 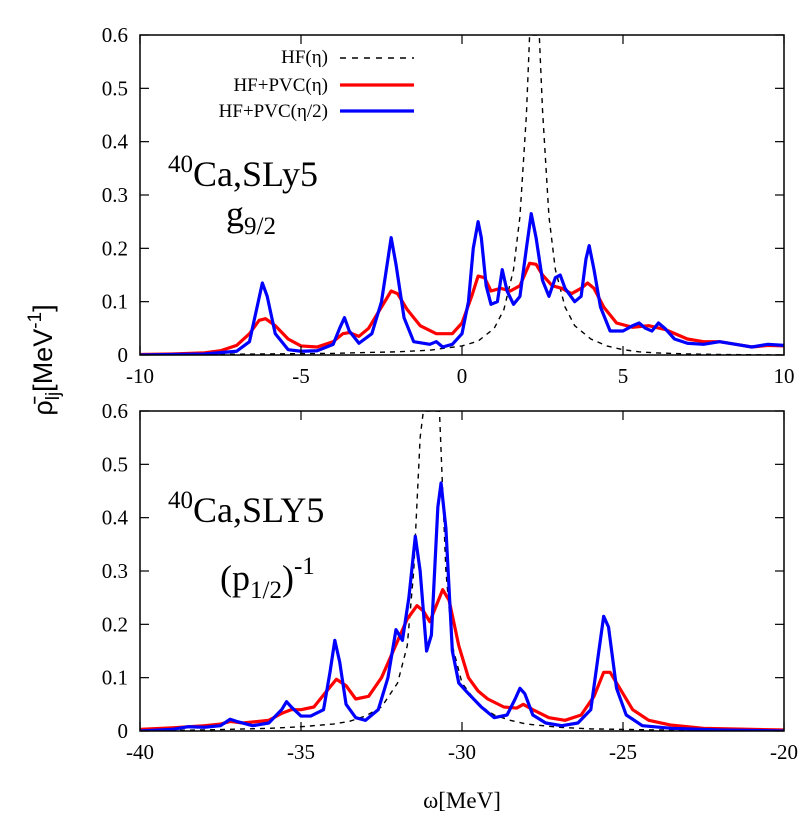 I want to click on bottom-y-tick-label: 0.1, so click(x=115, y=678).